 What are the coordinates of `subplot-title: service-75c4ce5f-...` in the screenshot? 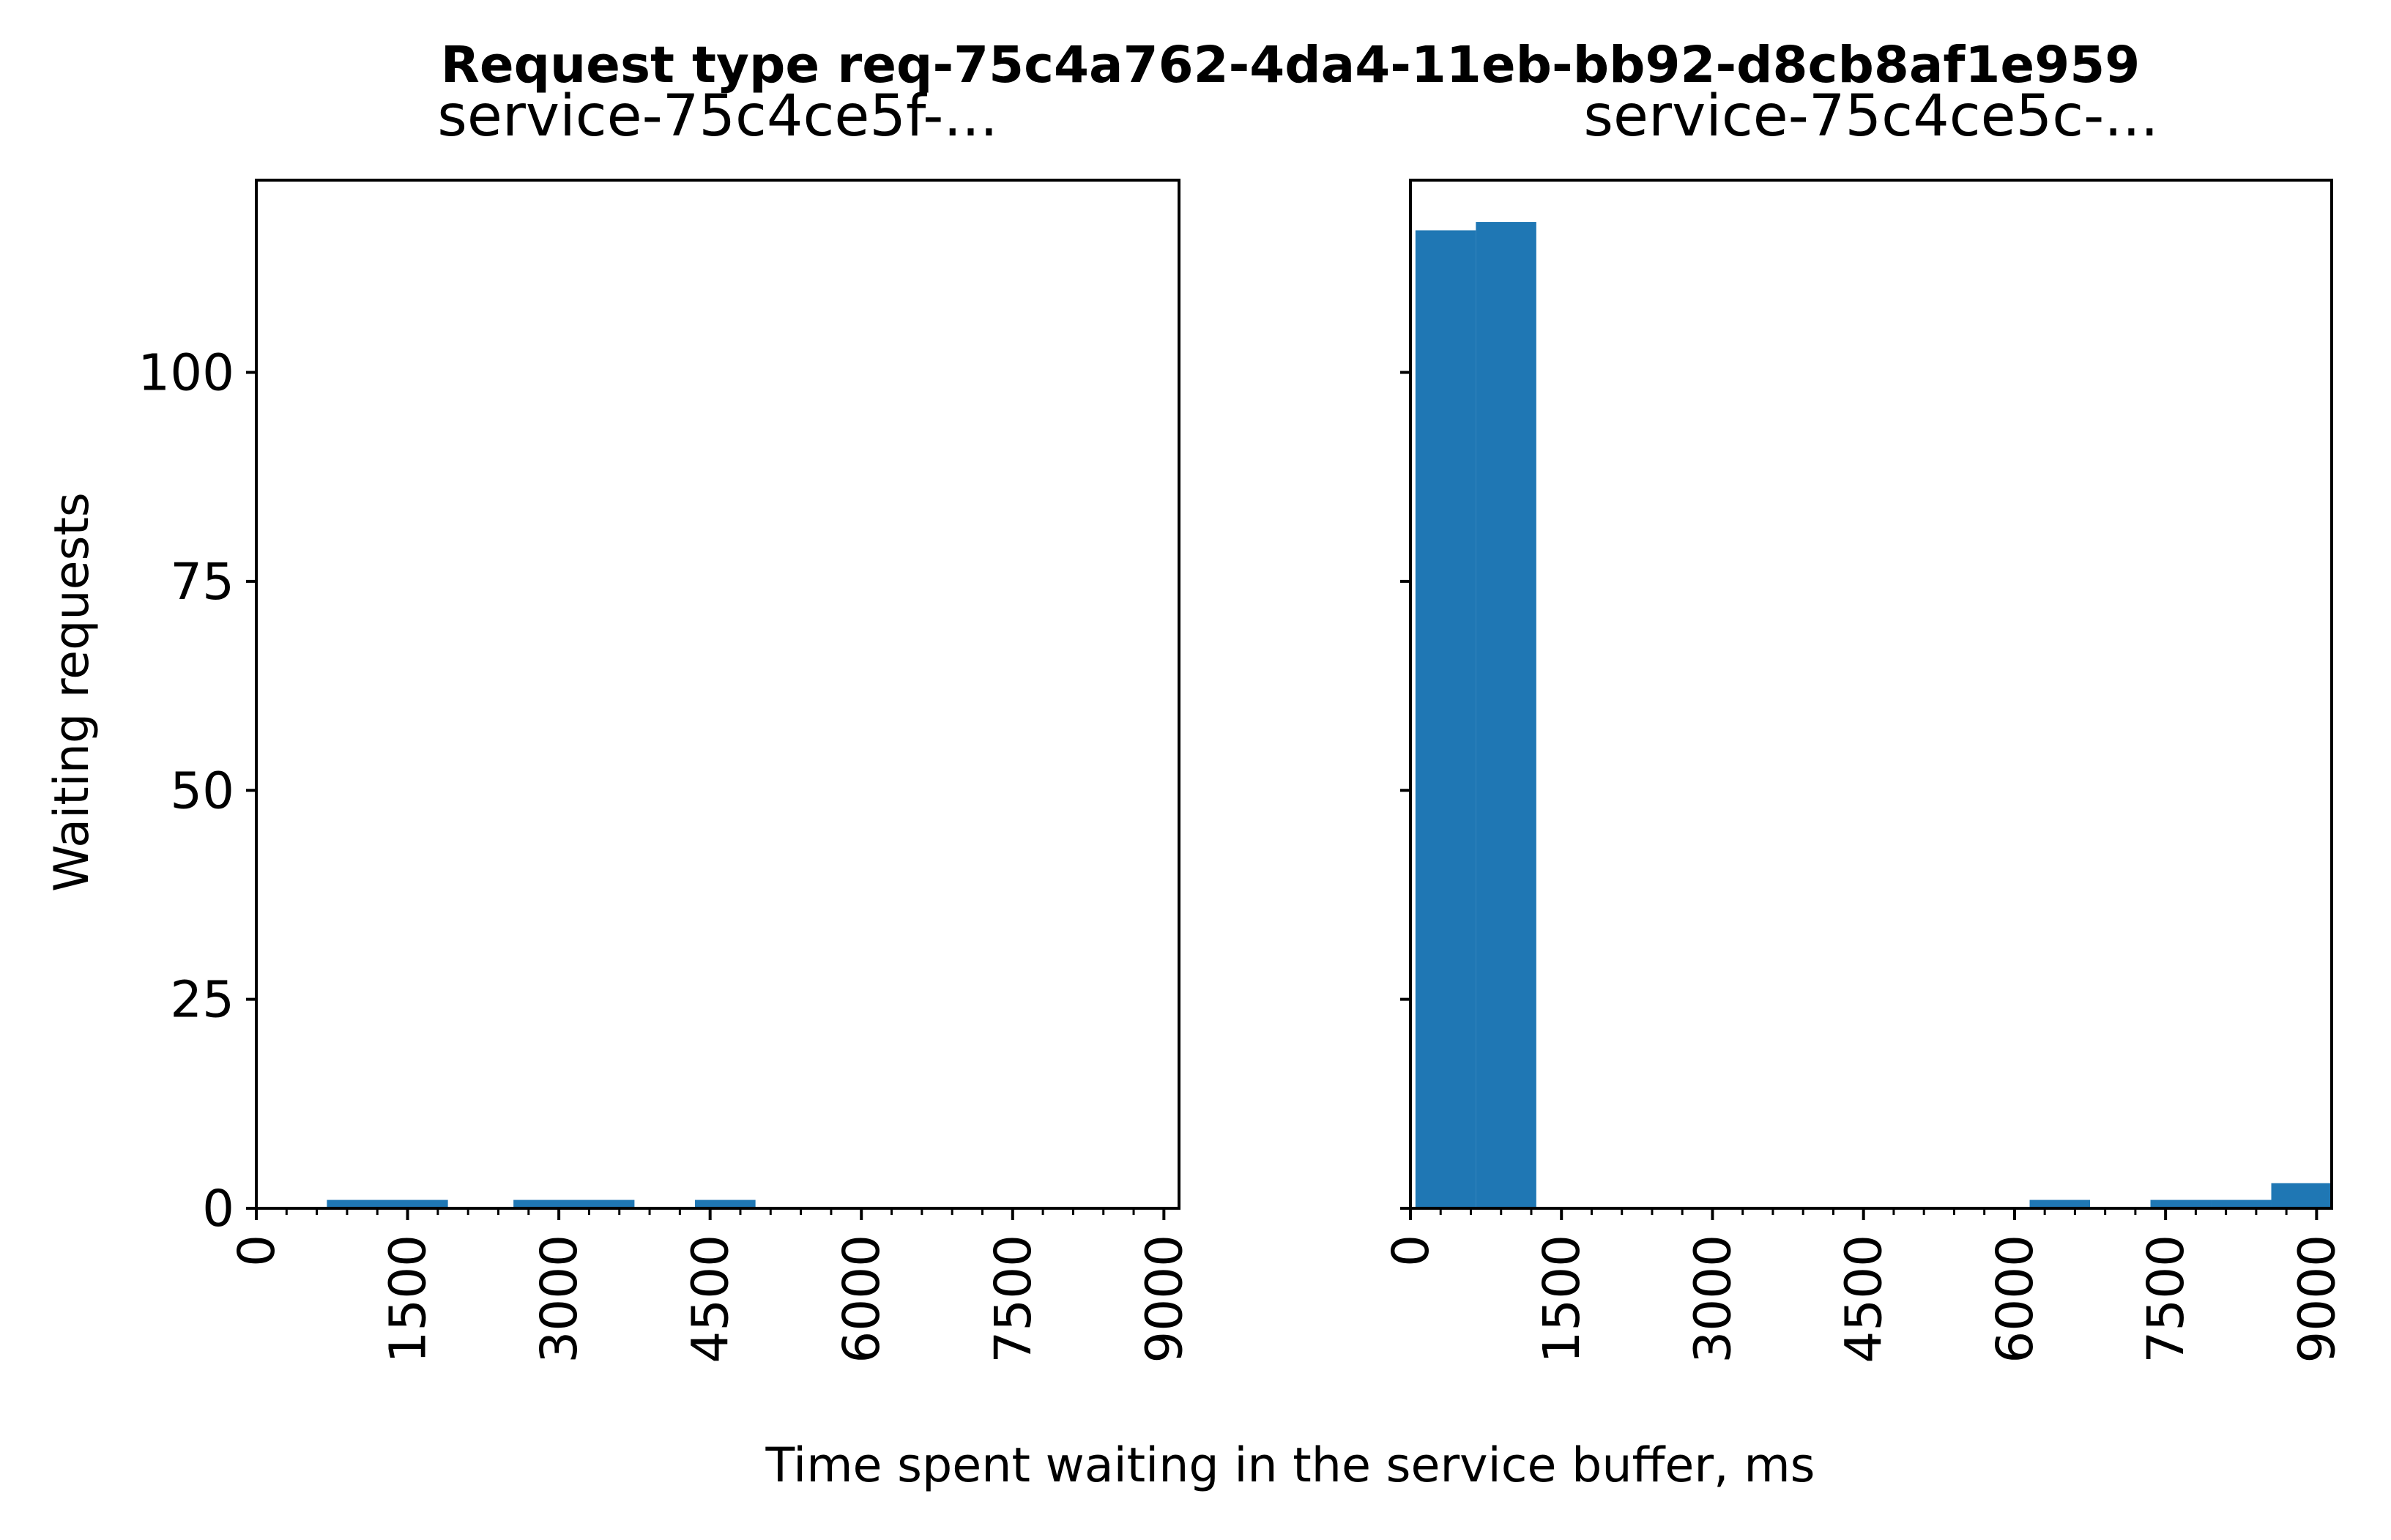 It's located at (717, 116).